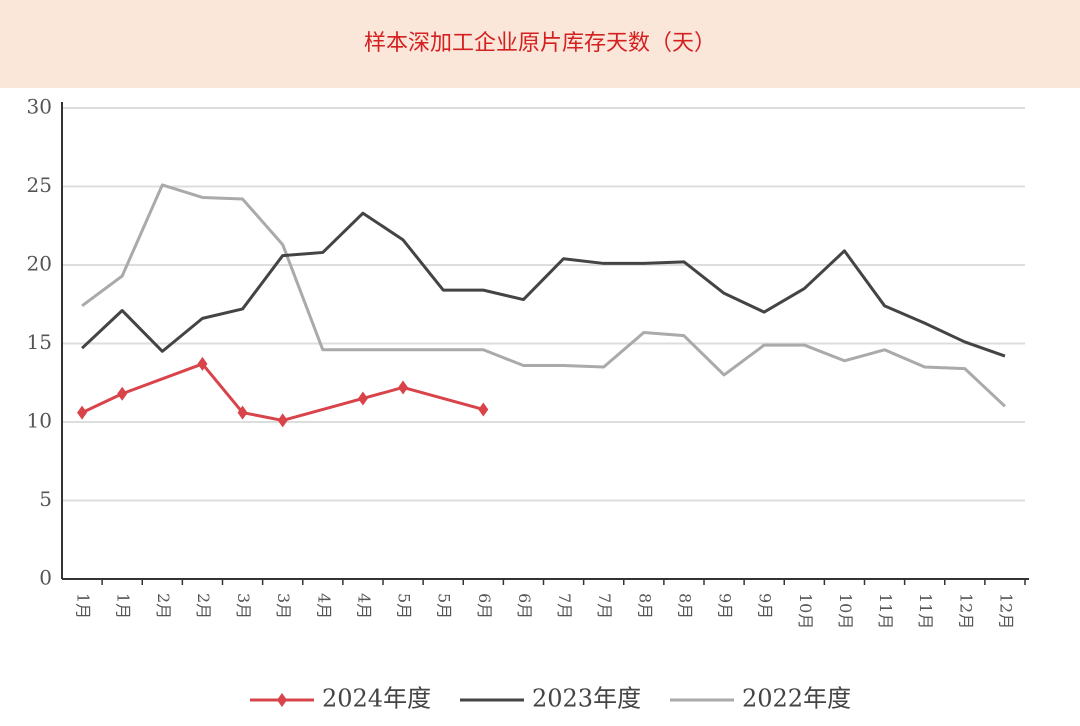 Image resolution: width=1080 pixels, height=726 pixels. I want to click on y-tick-label: 10, so click(39, 421).